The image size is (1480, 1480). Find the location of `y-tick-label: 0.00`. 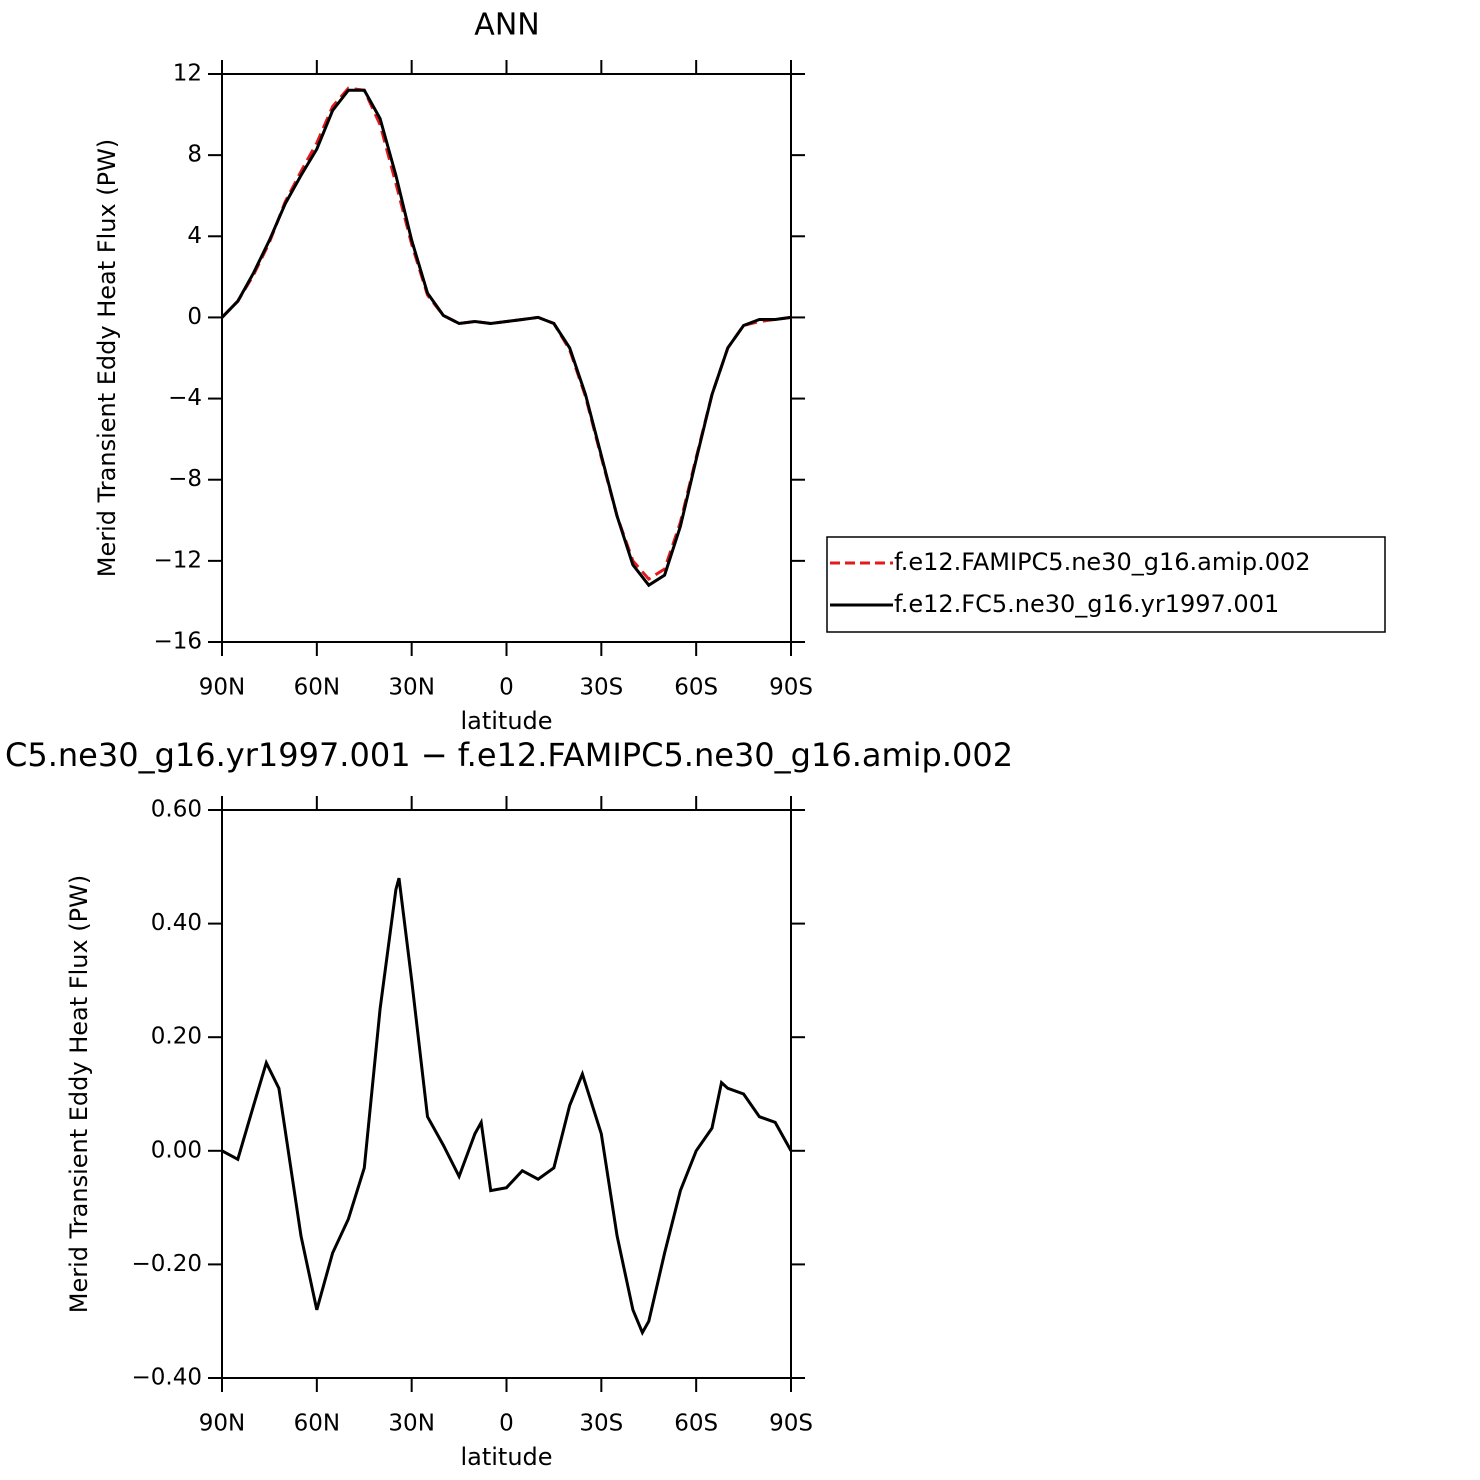

y-tick-label: 0.00 is located at coordinates (176, 1150).